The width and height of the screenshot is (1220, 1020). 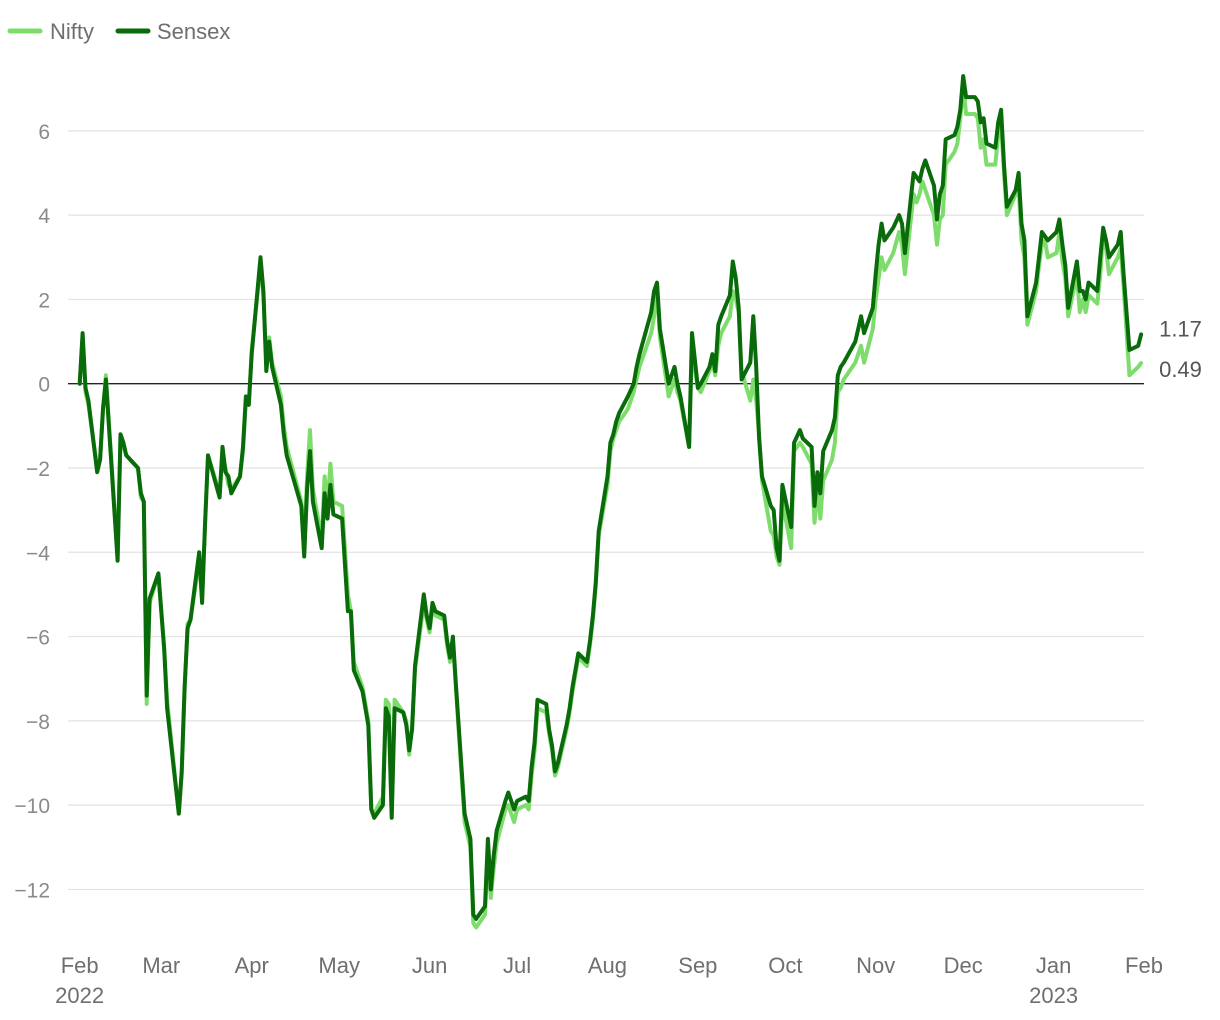 What do you see at coordinates (72, 31) in the screenshot?
I see `legend-label-nifty: Nifty` at bounding box center [72, 31].